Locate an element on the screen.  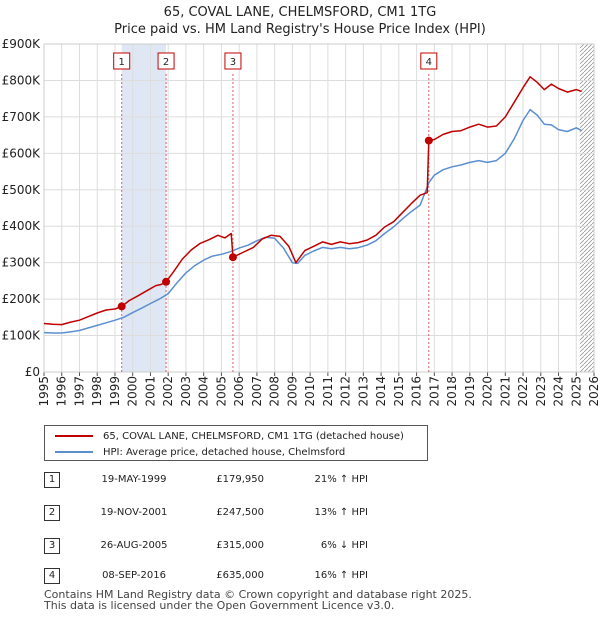
x-tick-label: 2025 is located at coordinates (576, 391).